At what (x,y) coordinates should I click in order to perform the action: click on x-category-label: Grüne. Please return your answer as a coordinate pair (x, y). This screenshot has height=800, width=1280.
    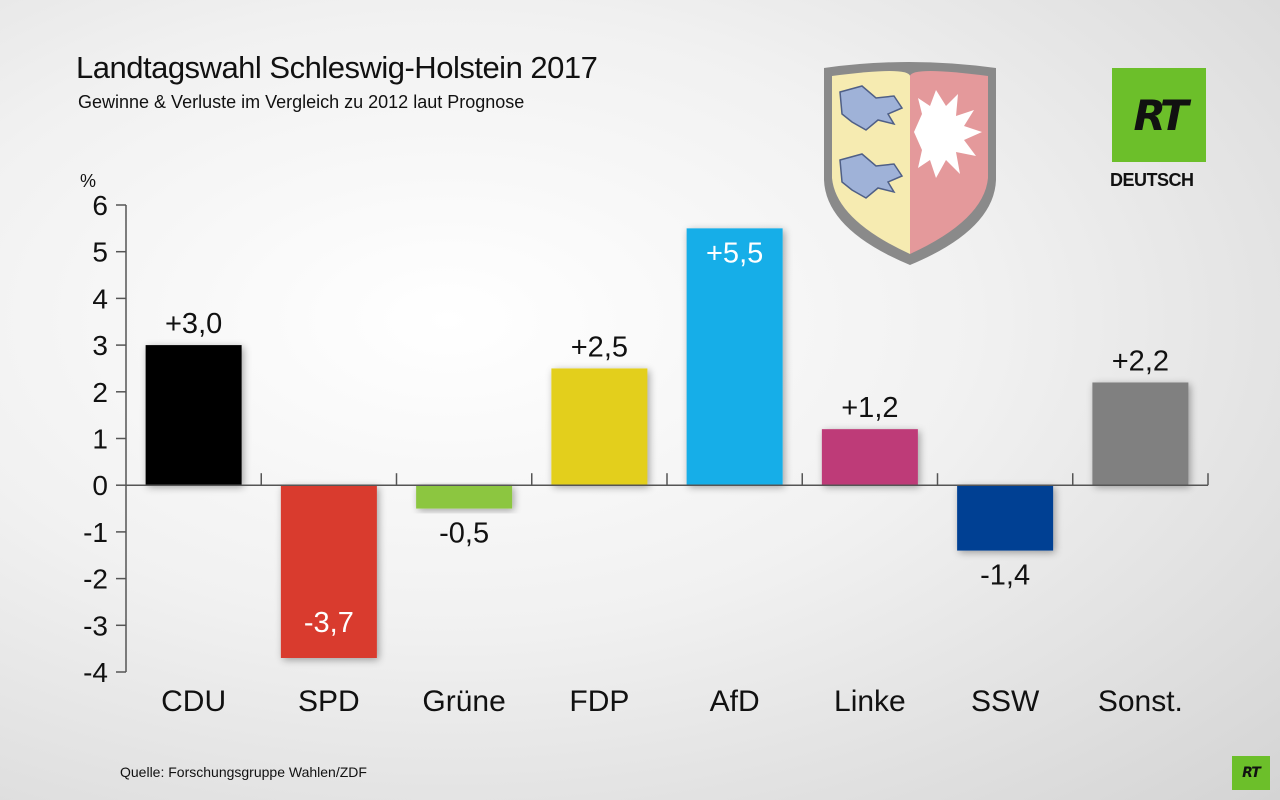
    Looking at the image, I should click on (463, 701).